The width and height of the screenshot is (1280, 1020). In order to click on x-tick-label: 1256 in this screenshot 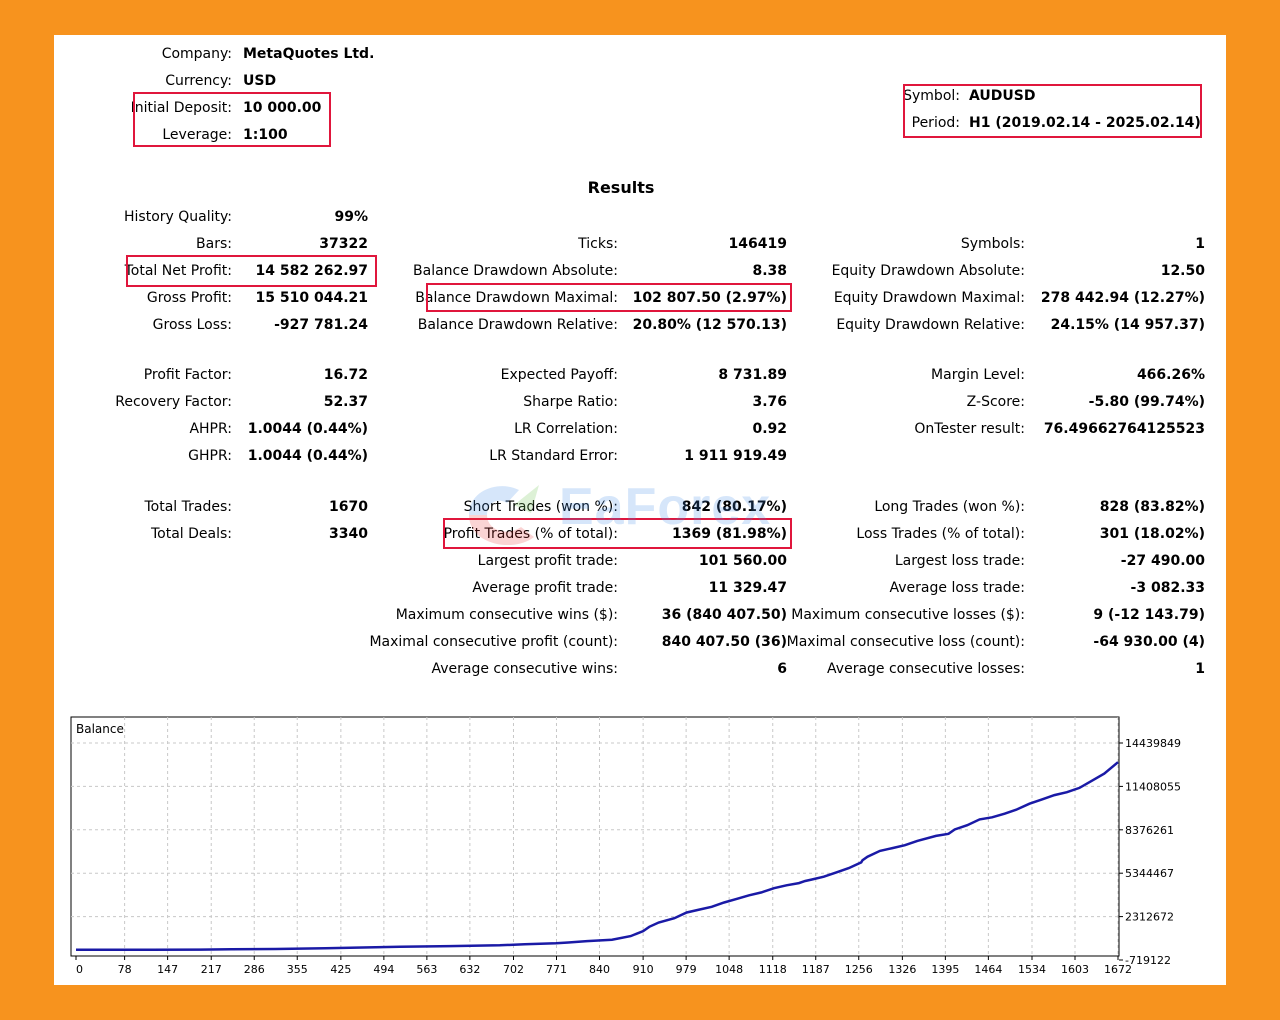, I will do `click(859, 969)`.